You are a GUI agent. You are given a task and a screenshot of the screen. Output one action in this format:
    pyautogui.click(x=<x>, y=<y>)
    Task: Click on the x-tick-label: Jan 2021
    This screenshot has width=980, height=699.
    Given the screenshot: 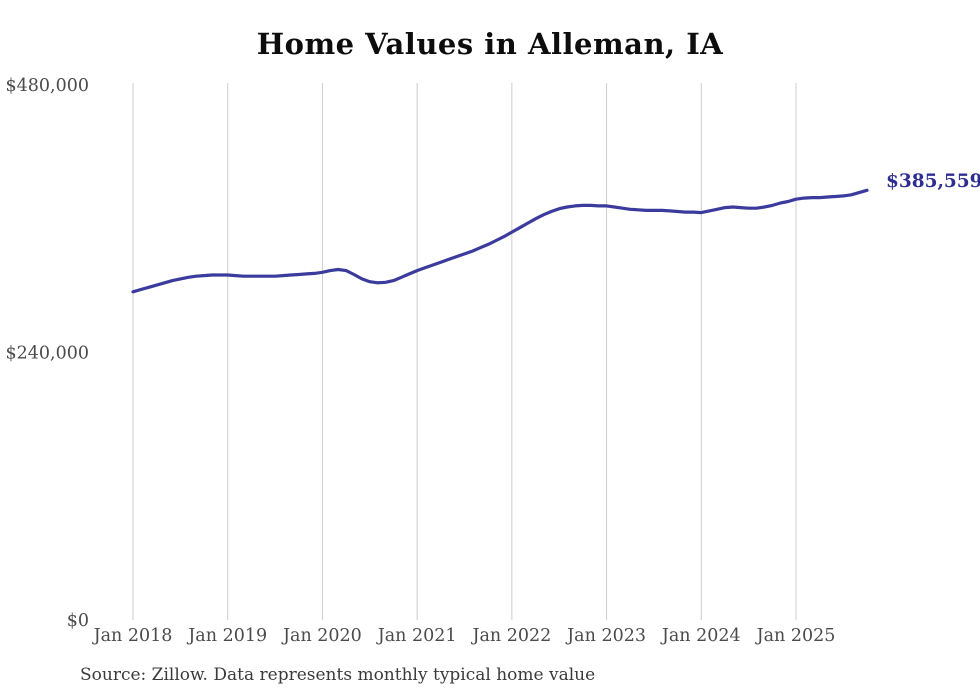 What is the action you would take?
    pyautogui.click(x=416, y=636)
    